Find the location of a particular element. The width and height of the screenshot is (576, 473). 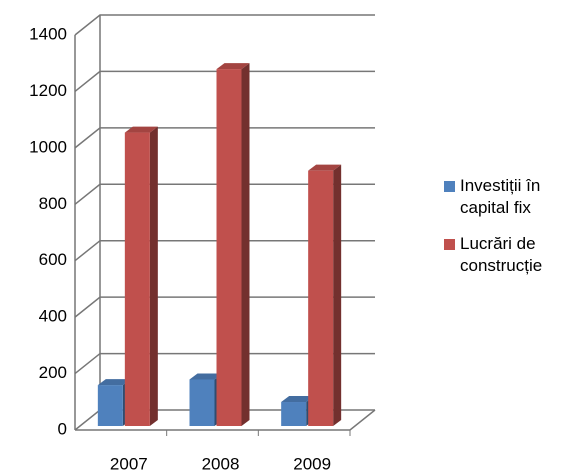

x-tick-label: 2008 is located at coordinates (221, 463).